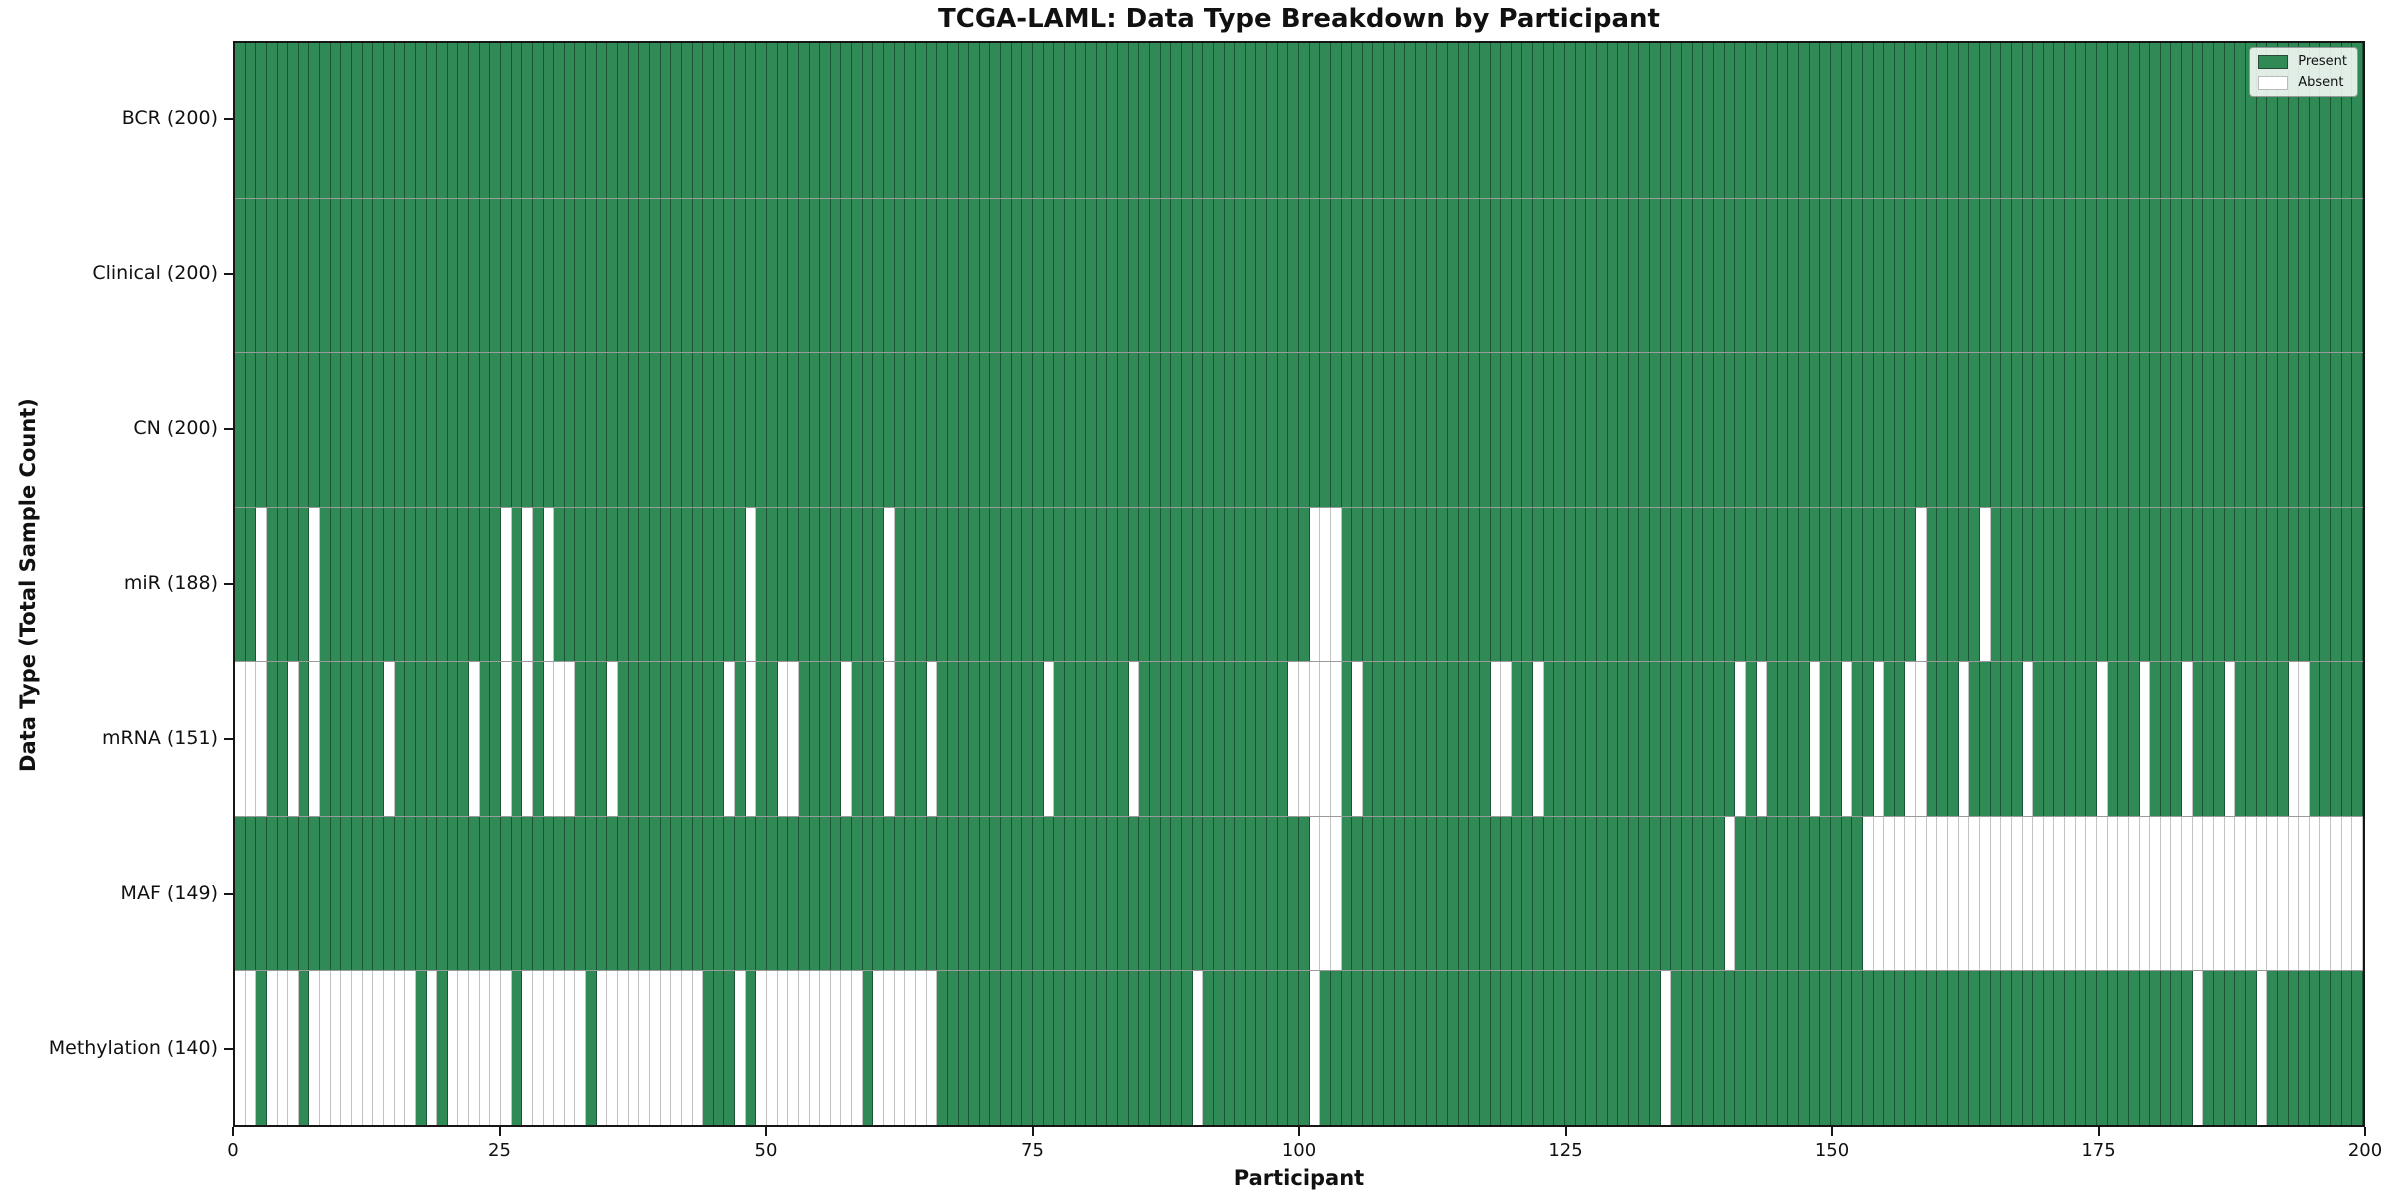 This screenshot has height=1200, width=2400. Describe the element at coordinates (1299, 120) in the screenshot. I see `heatmap-row-BCR` at that location.